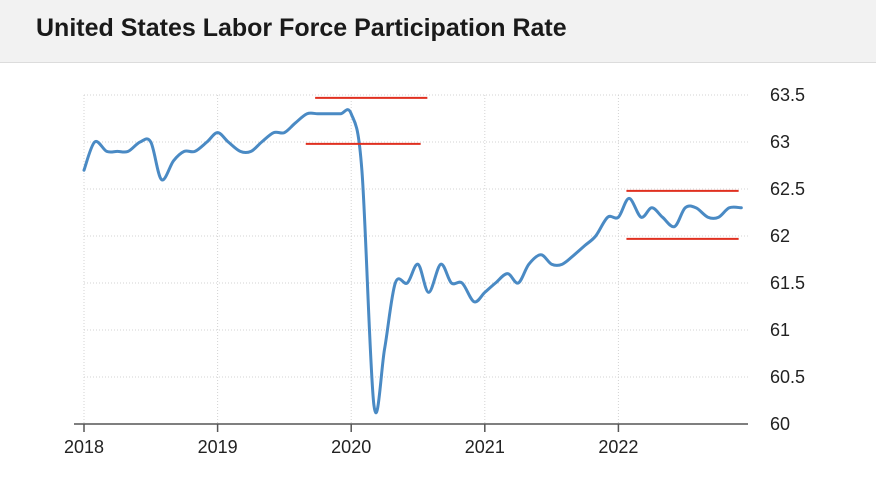 This screenshot has height=480, width=876. Describe the element at coordinates (787, 95) in the screenshot. I see `y-tick-label: 63.5` at that location.